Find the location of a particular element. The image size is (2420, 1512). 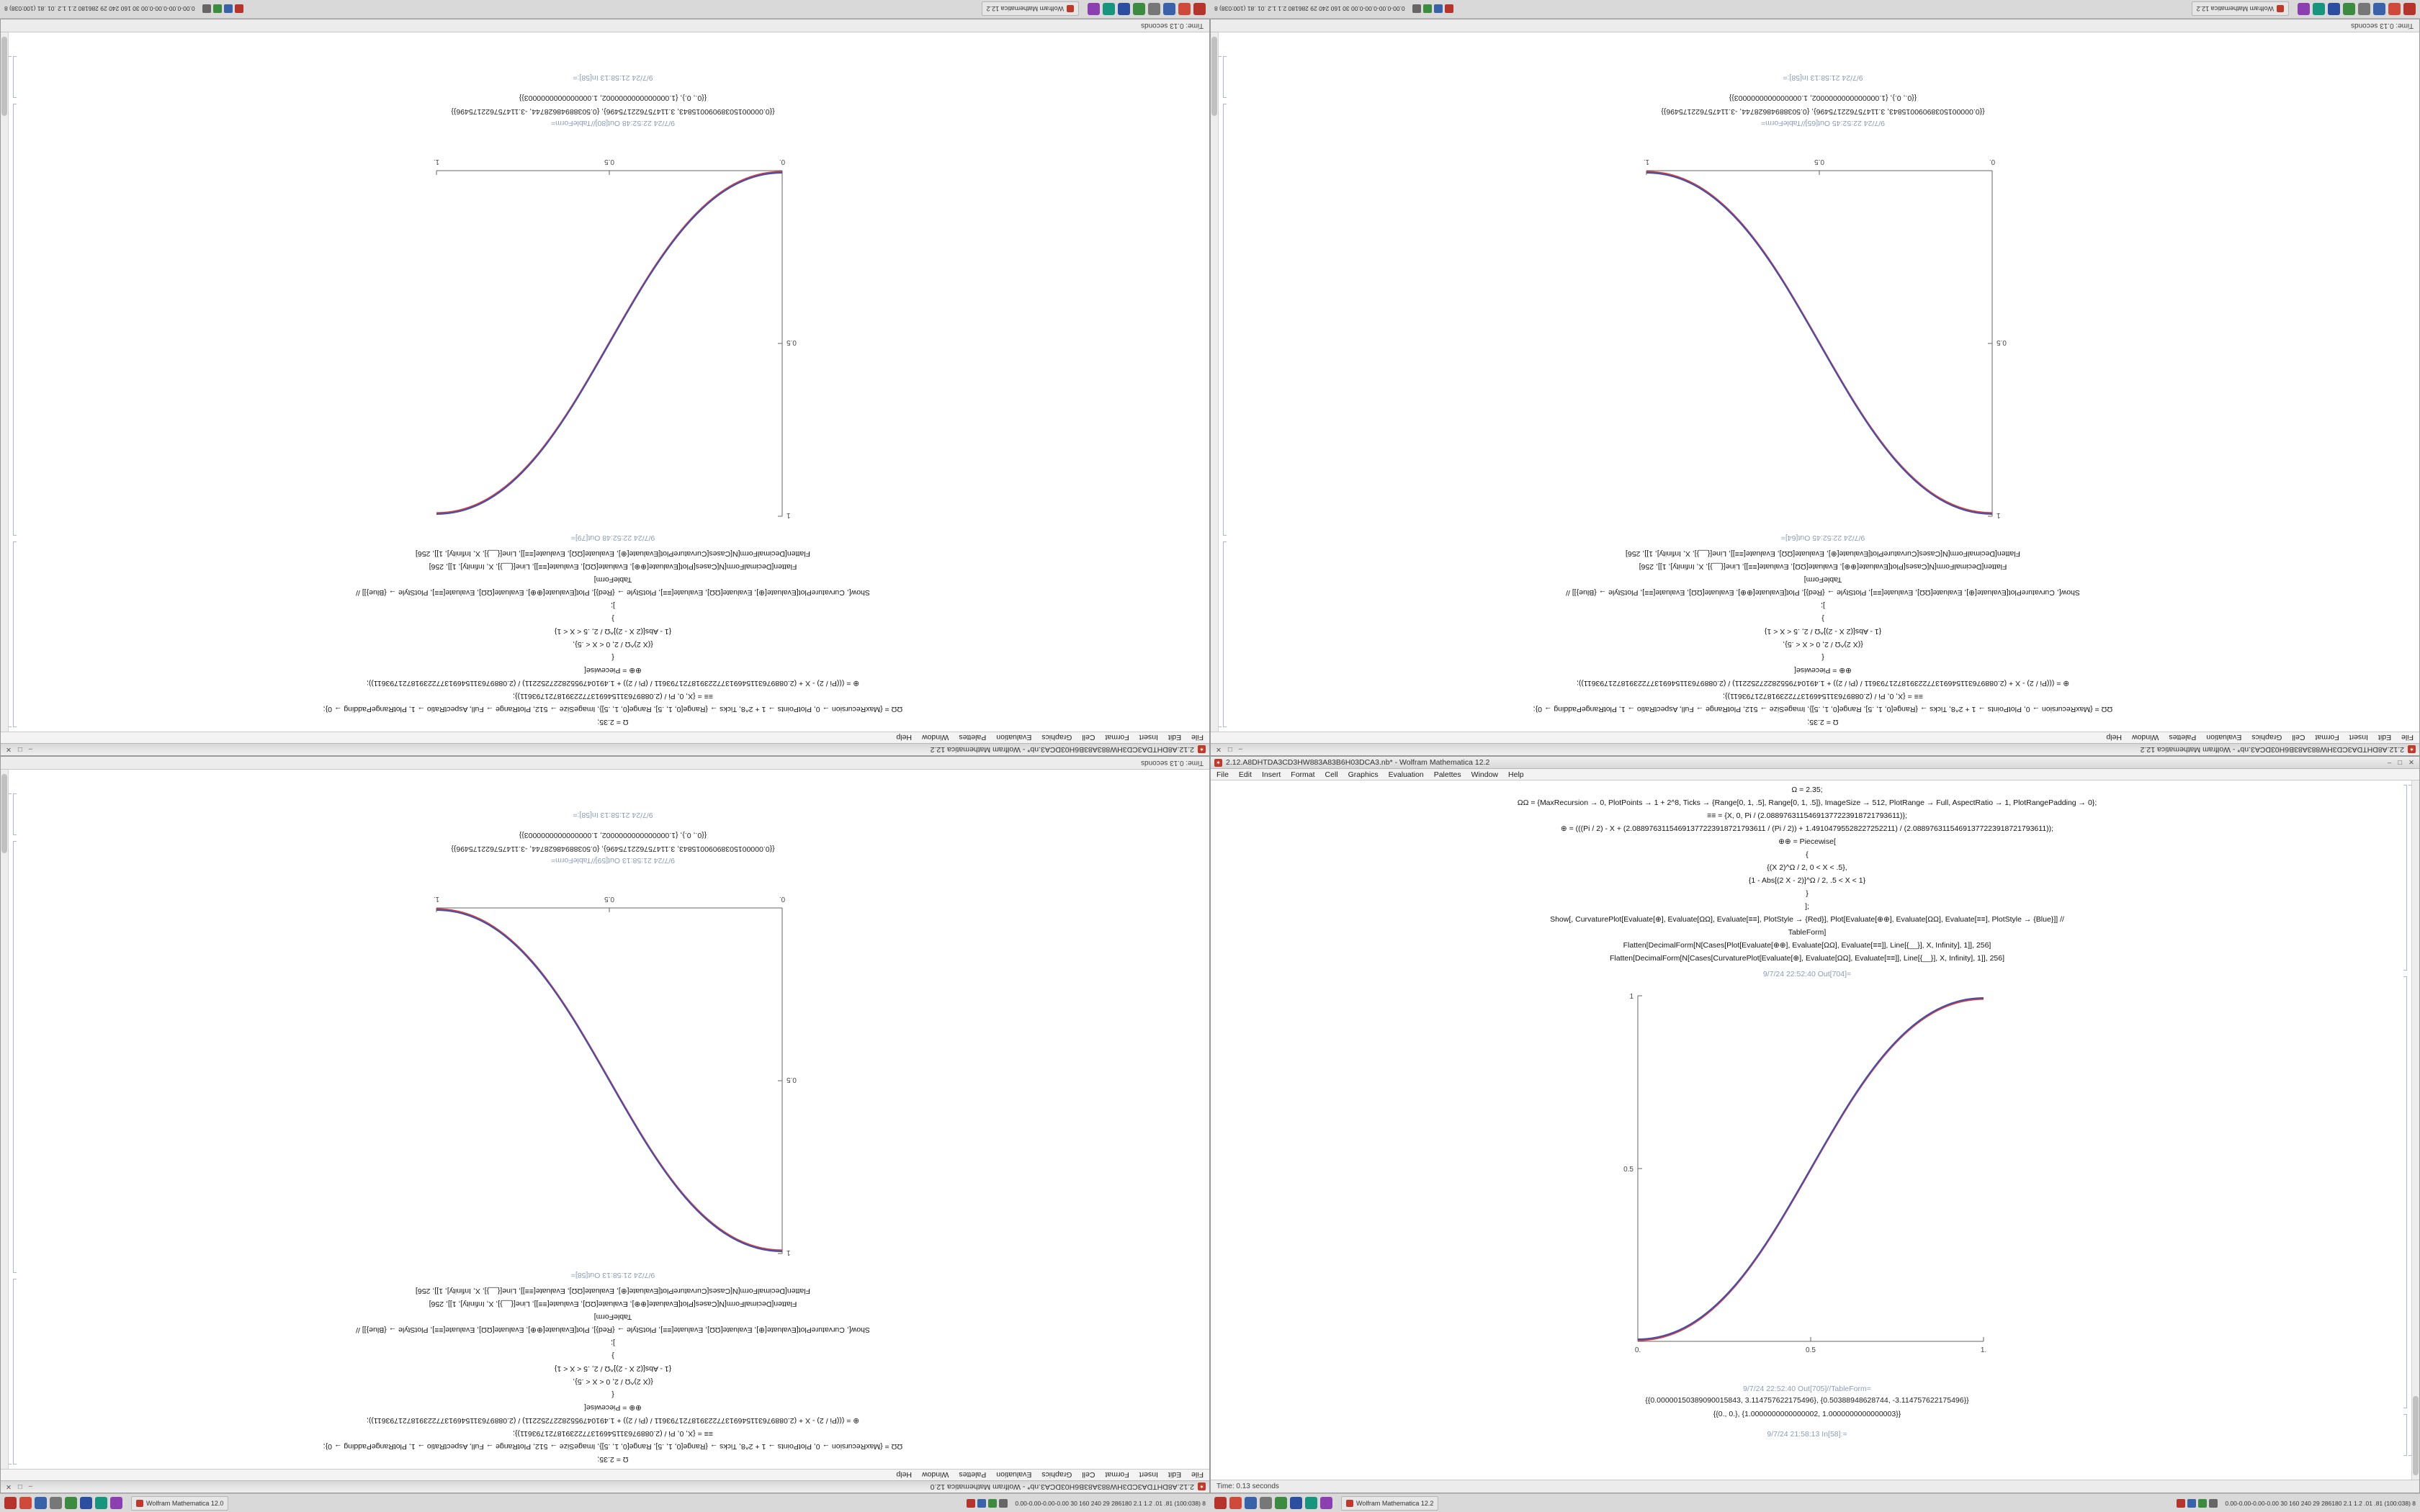

taskbar-window-button: Wolfram Mathematica 12.0 is located at coordinates (180, 1503).